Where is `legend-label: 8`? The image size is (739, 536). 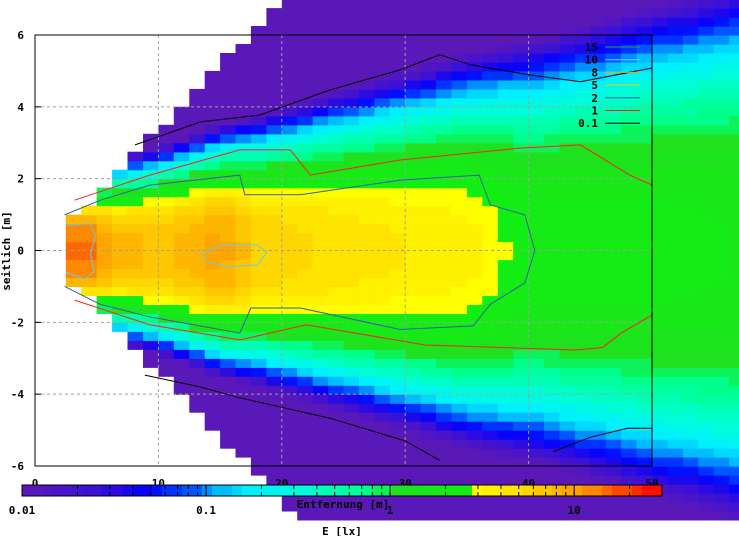 legend-label: 8 is located at coordinates (594, 72).